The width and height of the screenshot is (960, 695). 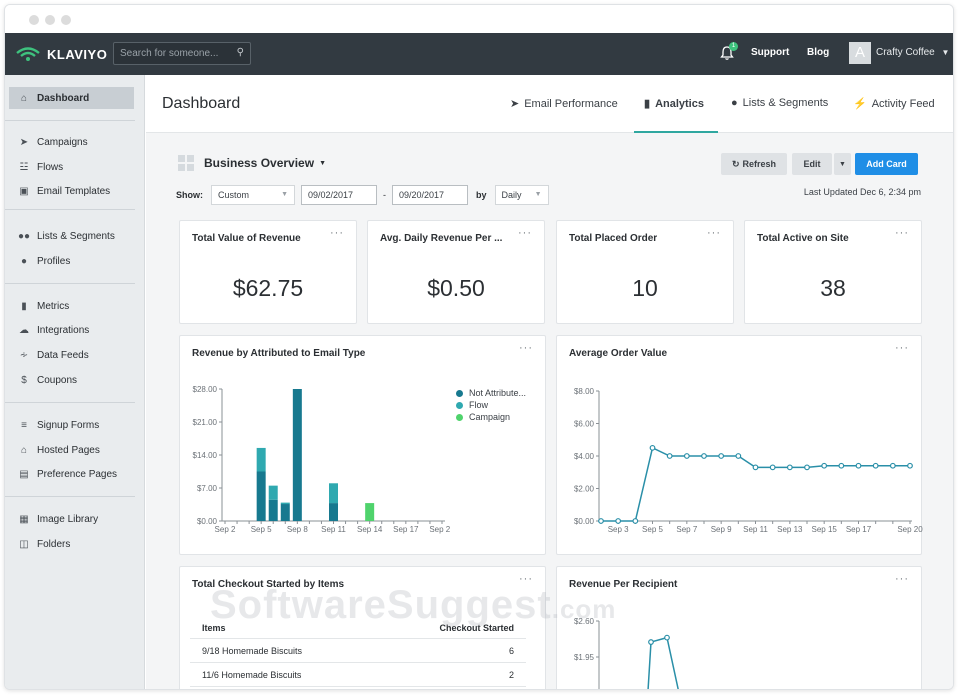 I want to click on sidebar-item-folders: ◫ Folders, so click(x=75, y=544).